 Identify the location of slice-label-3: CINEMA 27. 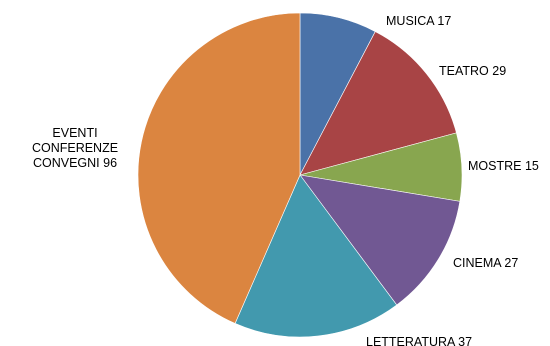
(485, 263).